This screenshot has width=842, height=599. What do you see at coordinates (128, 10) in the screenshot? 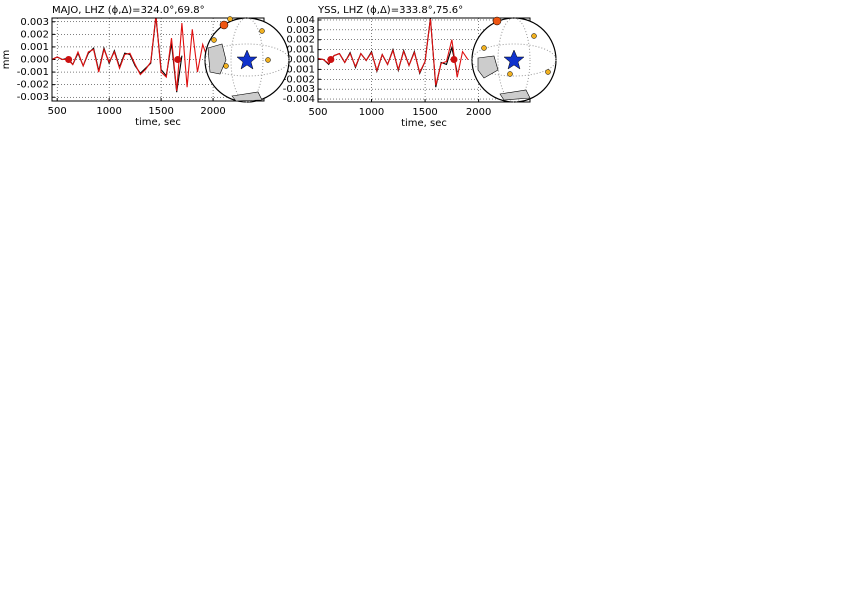
I see `chart-title: MAJO, LHZ (ϕ,Δ)=324.0°,69.8°` at bounding box center [128, 10].